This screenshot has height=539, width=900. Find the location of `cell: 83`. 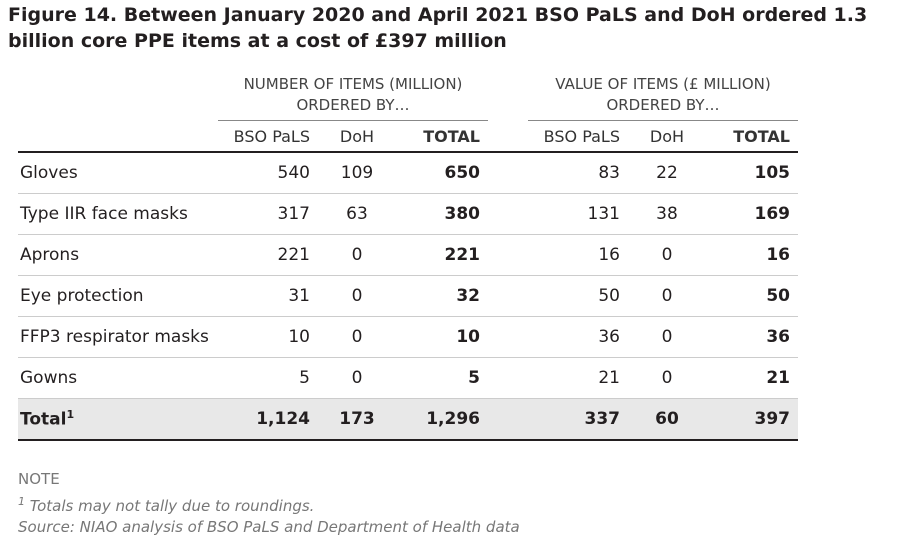

cell: 83 is located at coordinates (578, 173).